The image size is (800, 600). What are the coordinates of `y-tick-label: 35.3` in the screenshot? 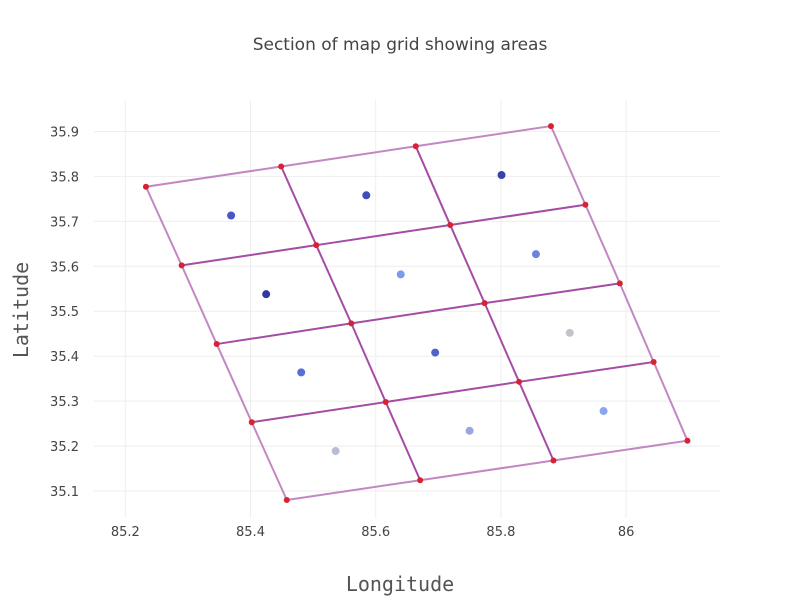 It's located at (64, 402).